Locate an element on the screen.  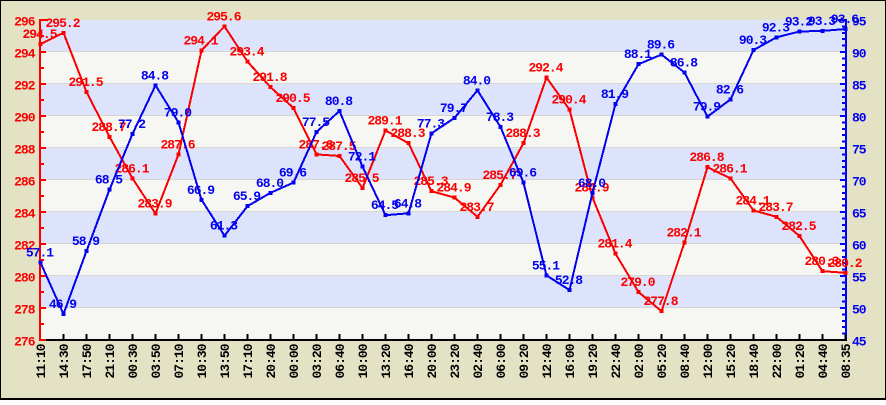
svg-text: 08:35 is located at coordinates (846, 360).